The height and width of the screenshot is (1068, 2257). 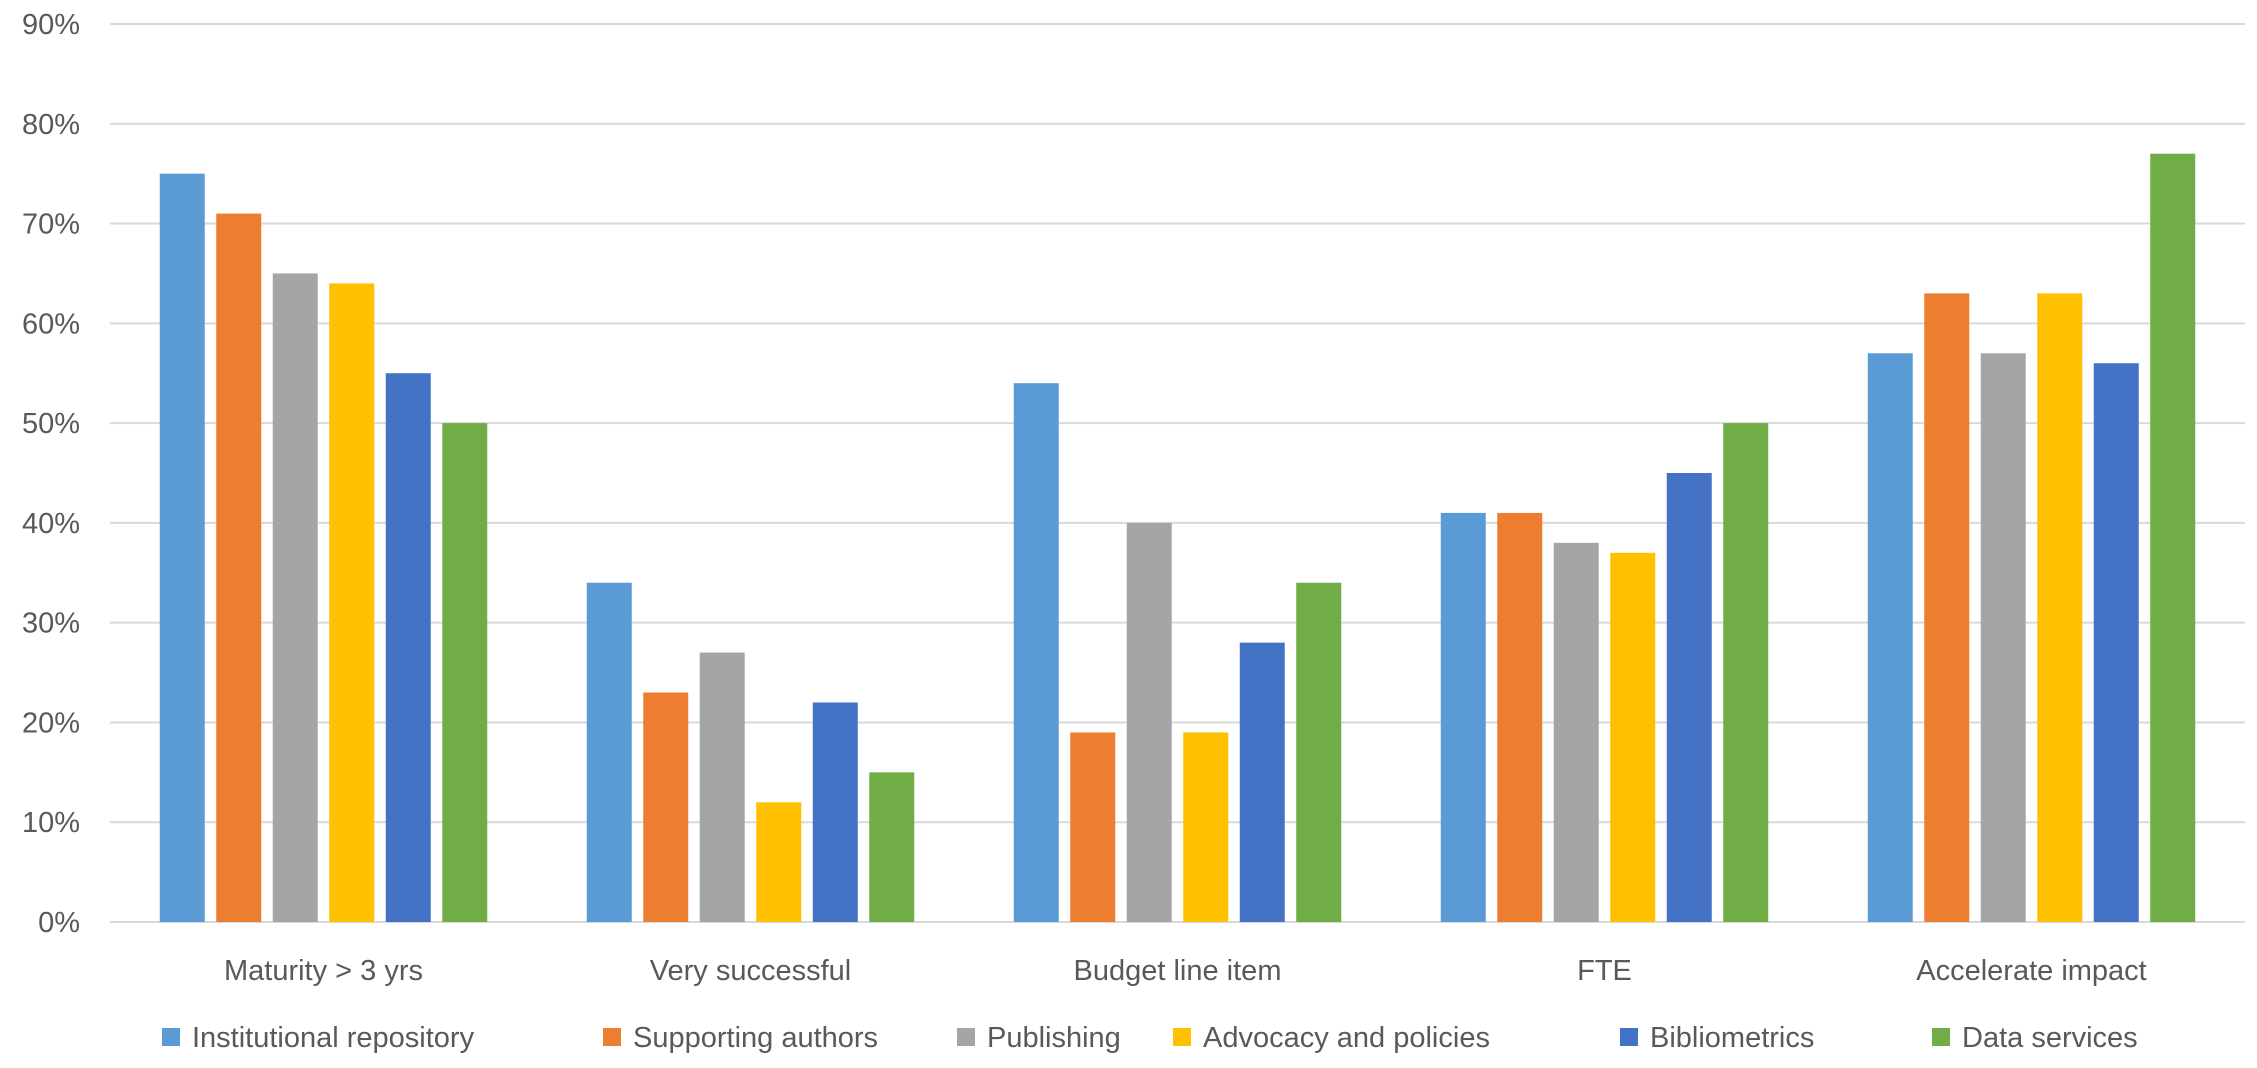 What do you see at coordinates (2050, 1038) in the screenshot?
I see `legend-label: Data services` at bounding box center [2050, 1038].